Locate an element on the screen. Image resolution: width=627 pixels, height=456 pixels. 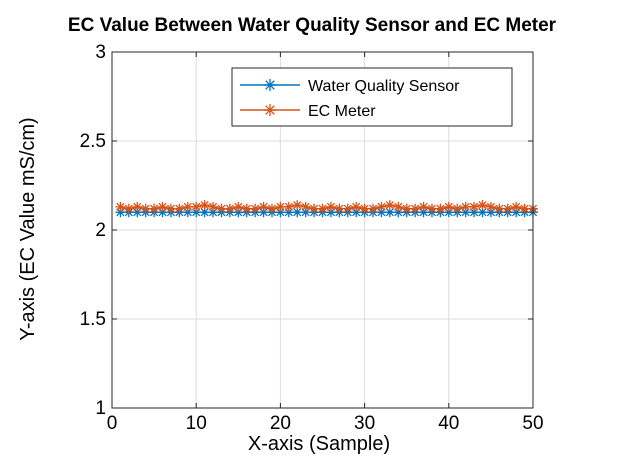
x-tick-label: 10 is located at coordinates (196, 423).